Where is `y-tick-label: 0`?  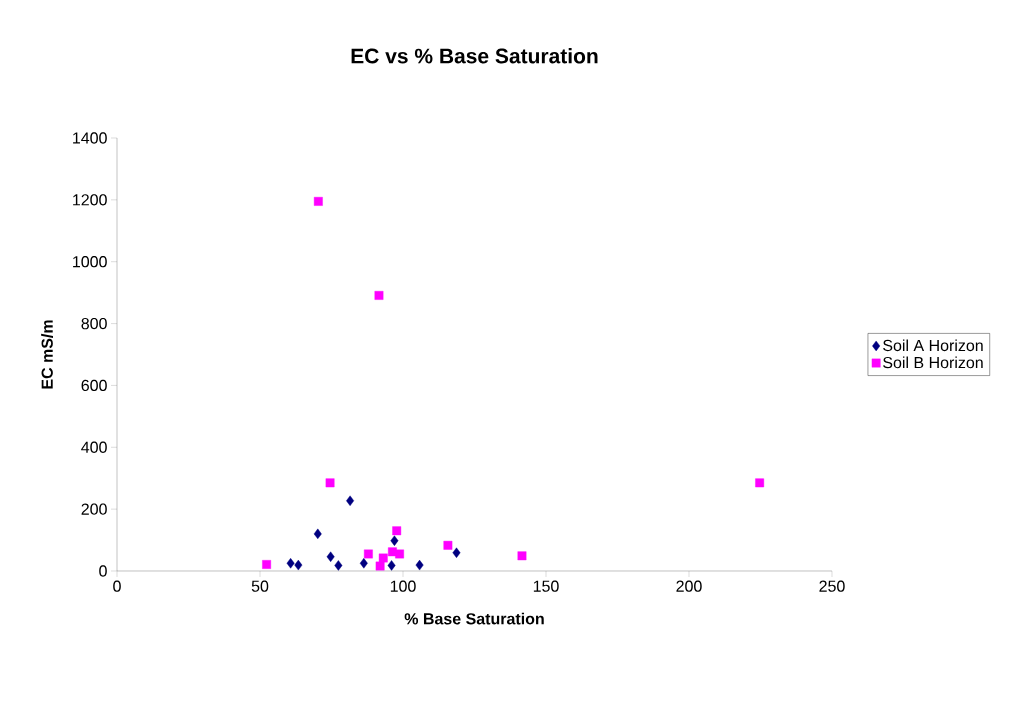 y-tick-label: 0 is located at coordinates (103, 571).